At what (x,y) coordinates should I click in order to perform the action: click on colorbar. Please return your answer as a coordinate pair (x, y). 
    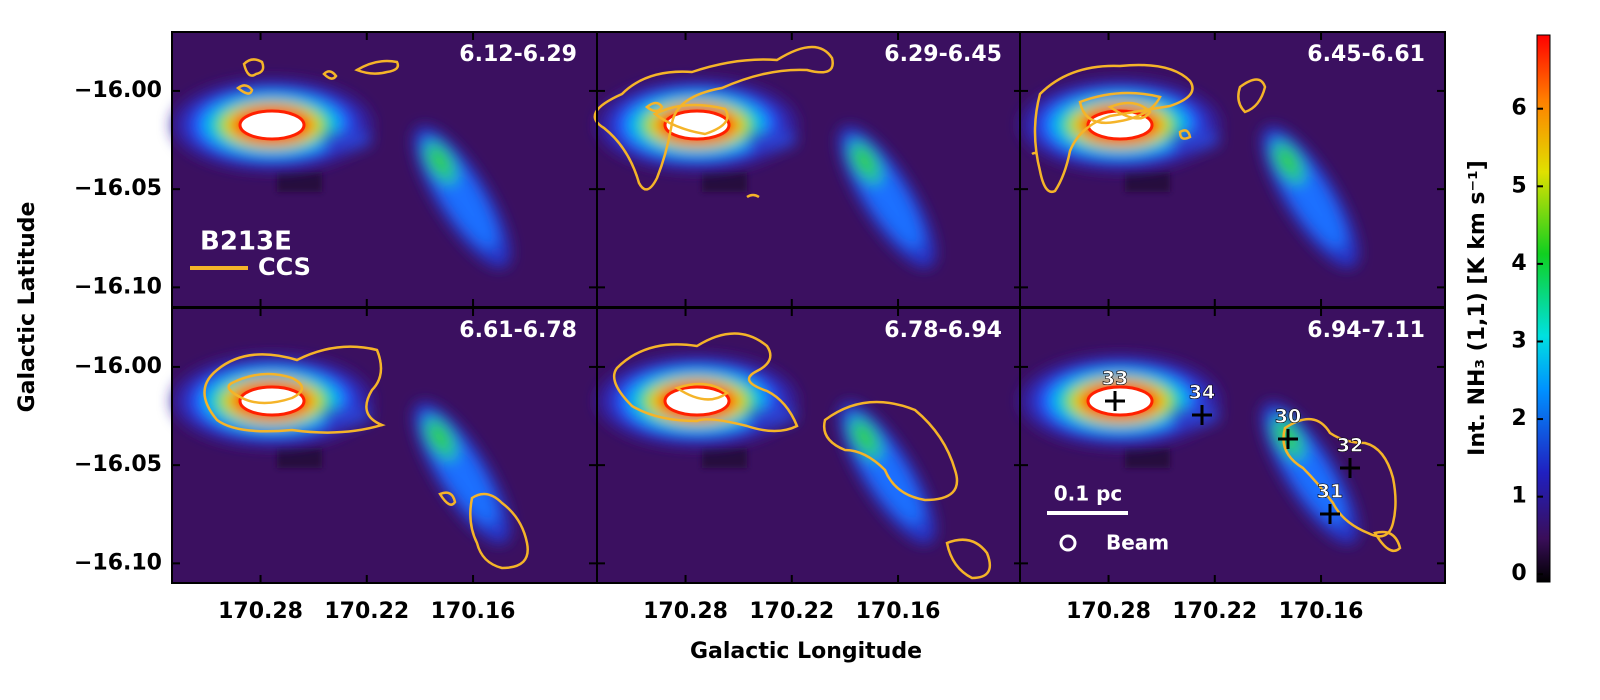
    Looking at the image, I should click on (1543, 308).